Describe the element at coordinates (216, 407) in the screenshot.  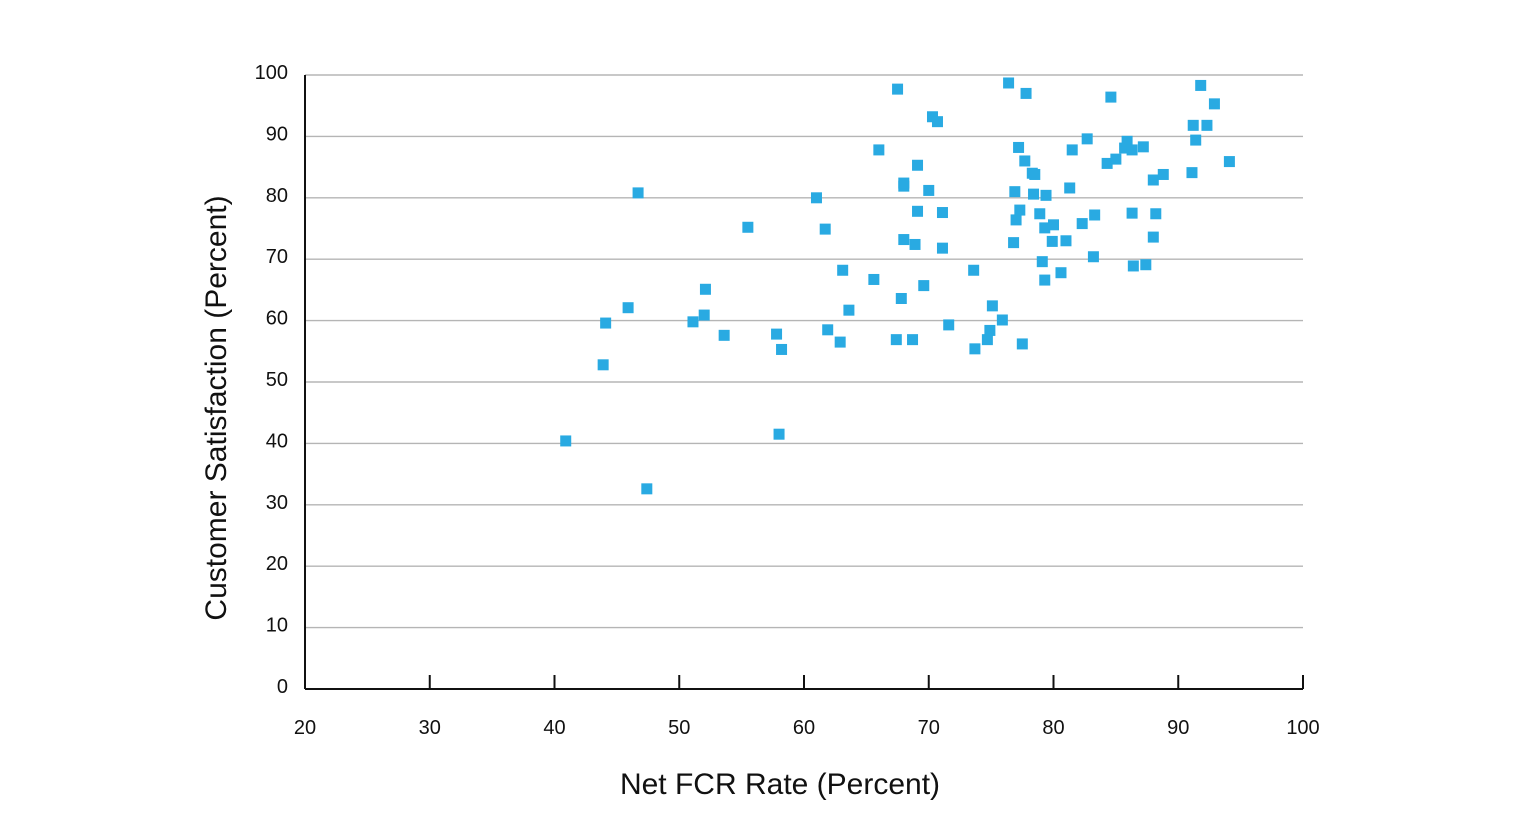
I see `y-axis-title: Customer Satisfaction (Percent)` at that location.